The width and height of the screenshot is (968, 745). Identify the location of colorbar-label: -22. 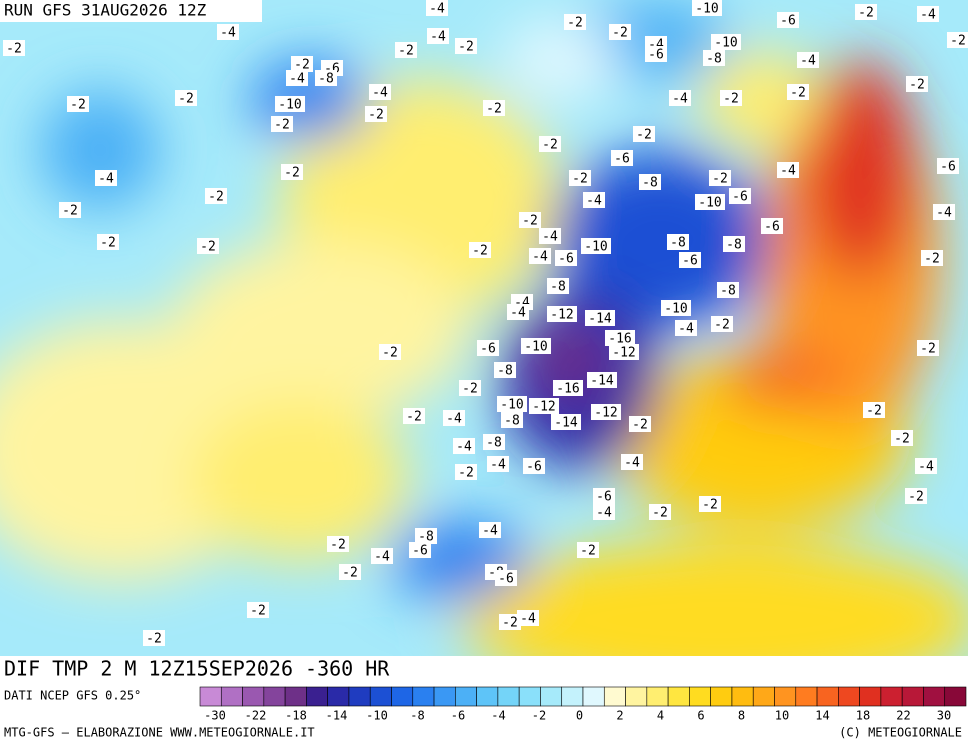
(256, 716).